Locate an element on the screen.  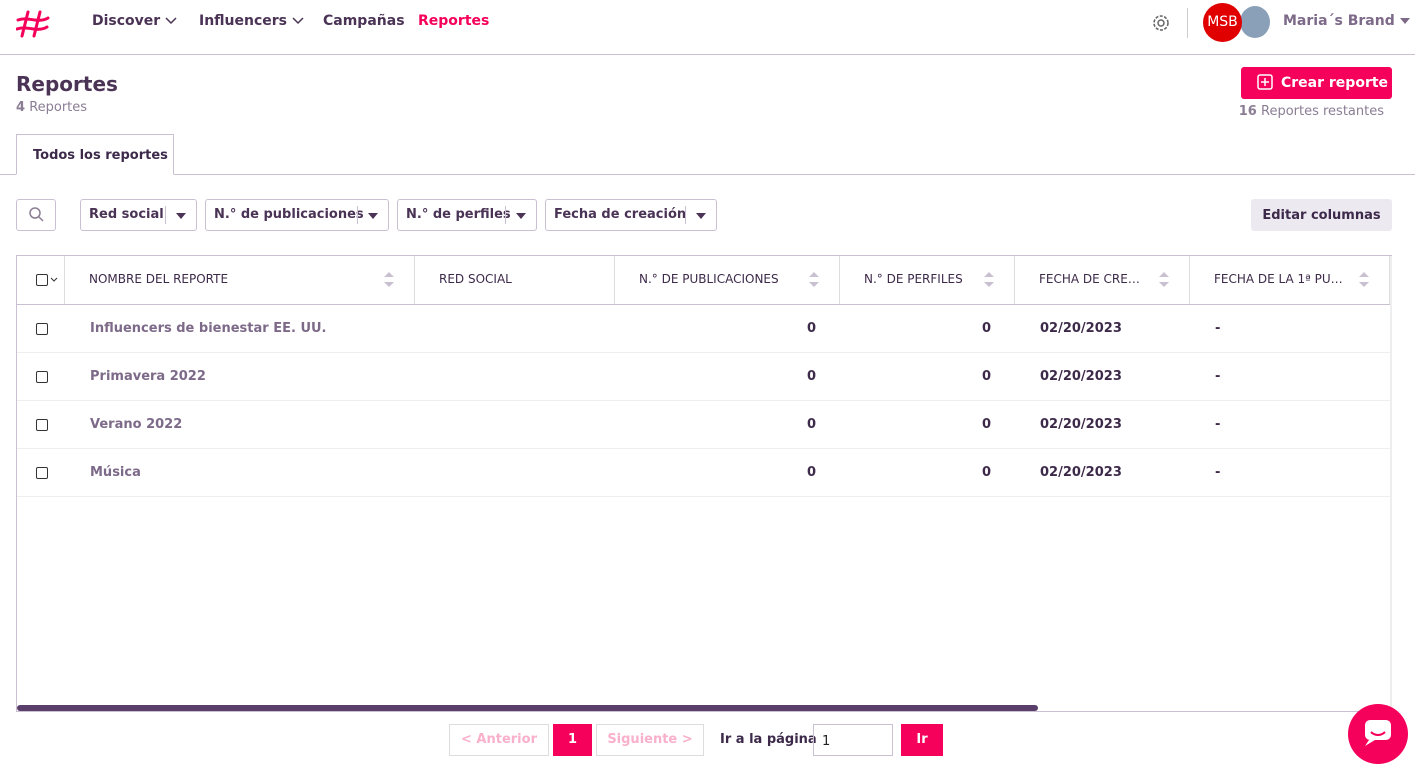
nav-item: Influencers is located at coordinates (251, 21).